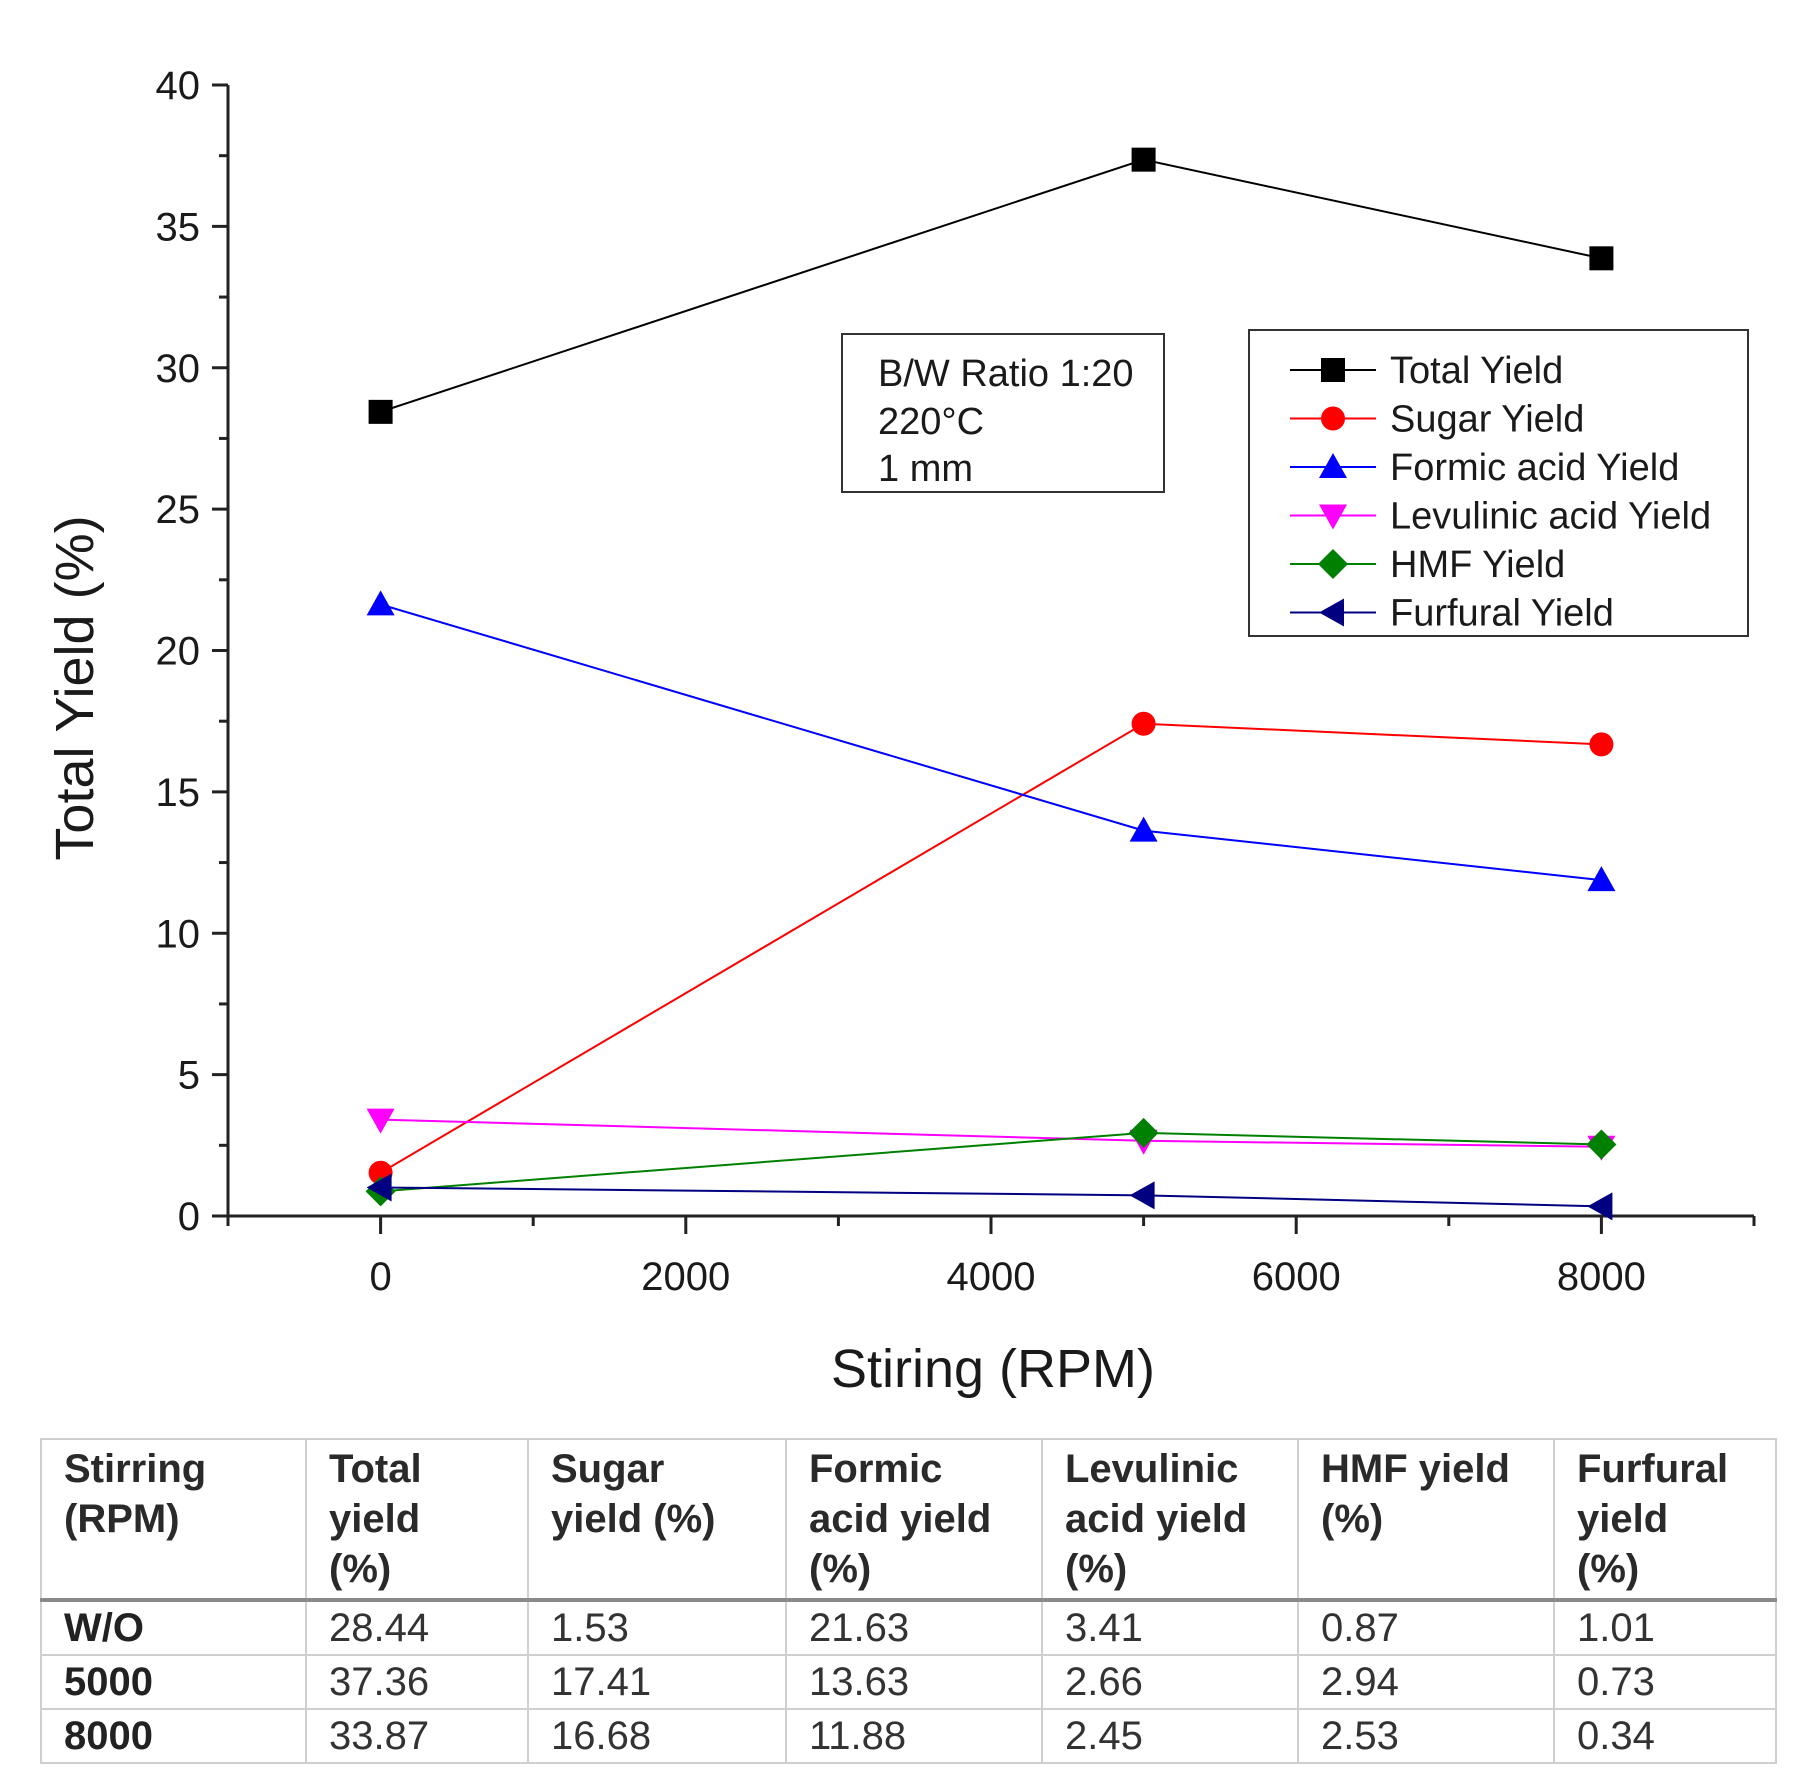 The height and width of the screenshot is (1791, 1801). What do you see at coordinates (1170, 1520) in the screenshot?
I see `header-levulinic-acid-yield: Levulinic acid yield (%)` at bounding box center [1170, 1520].